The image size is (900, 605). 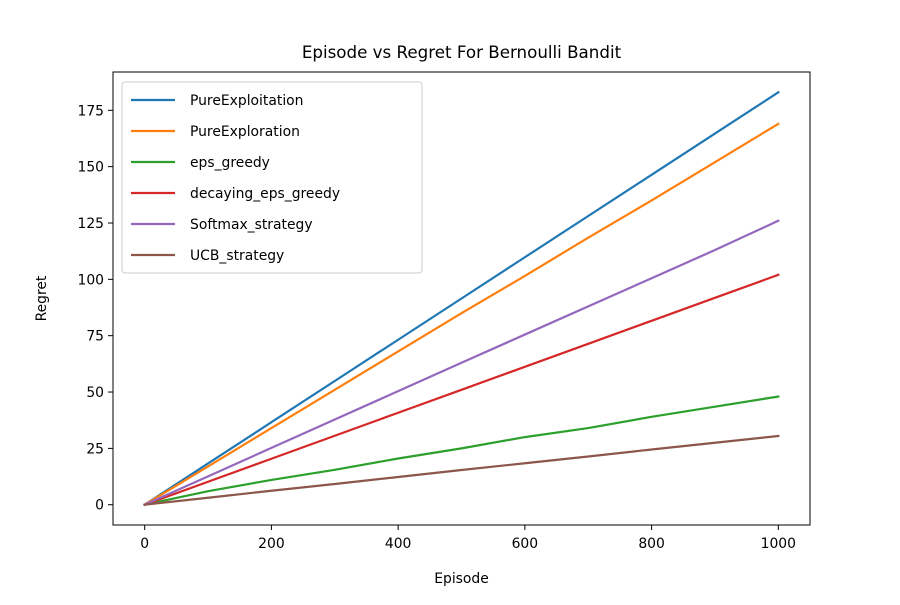 What do you see at coordinates (95, 337) in the screenshot?
I see `y-tick-label: 75` at bounding box center [95, 337].